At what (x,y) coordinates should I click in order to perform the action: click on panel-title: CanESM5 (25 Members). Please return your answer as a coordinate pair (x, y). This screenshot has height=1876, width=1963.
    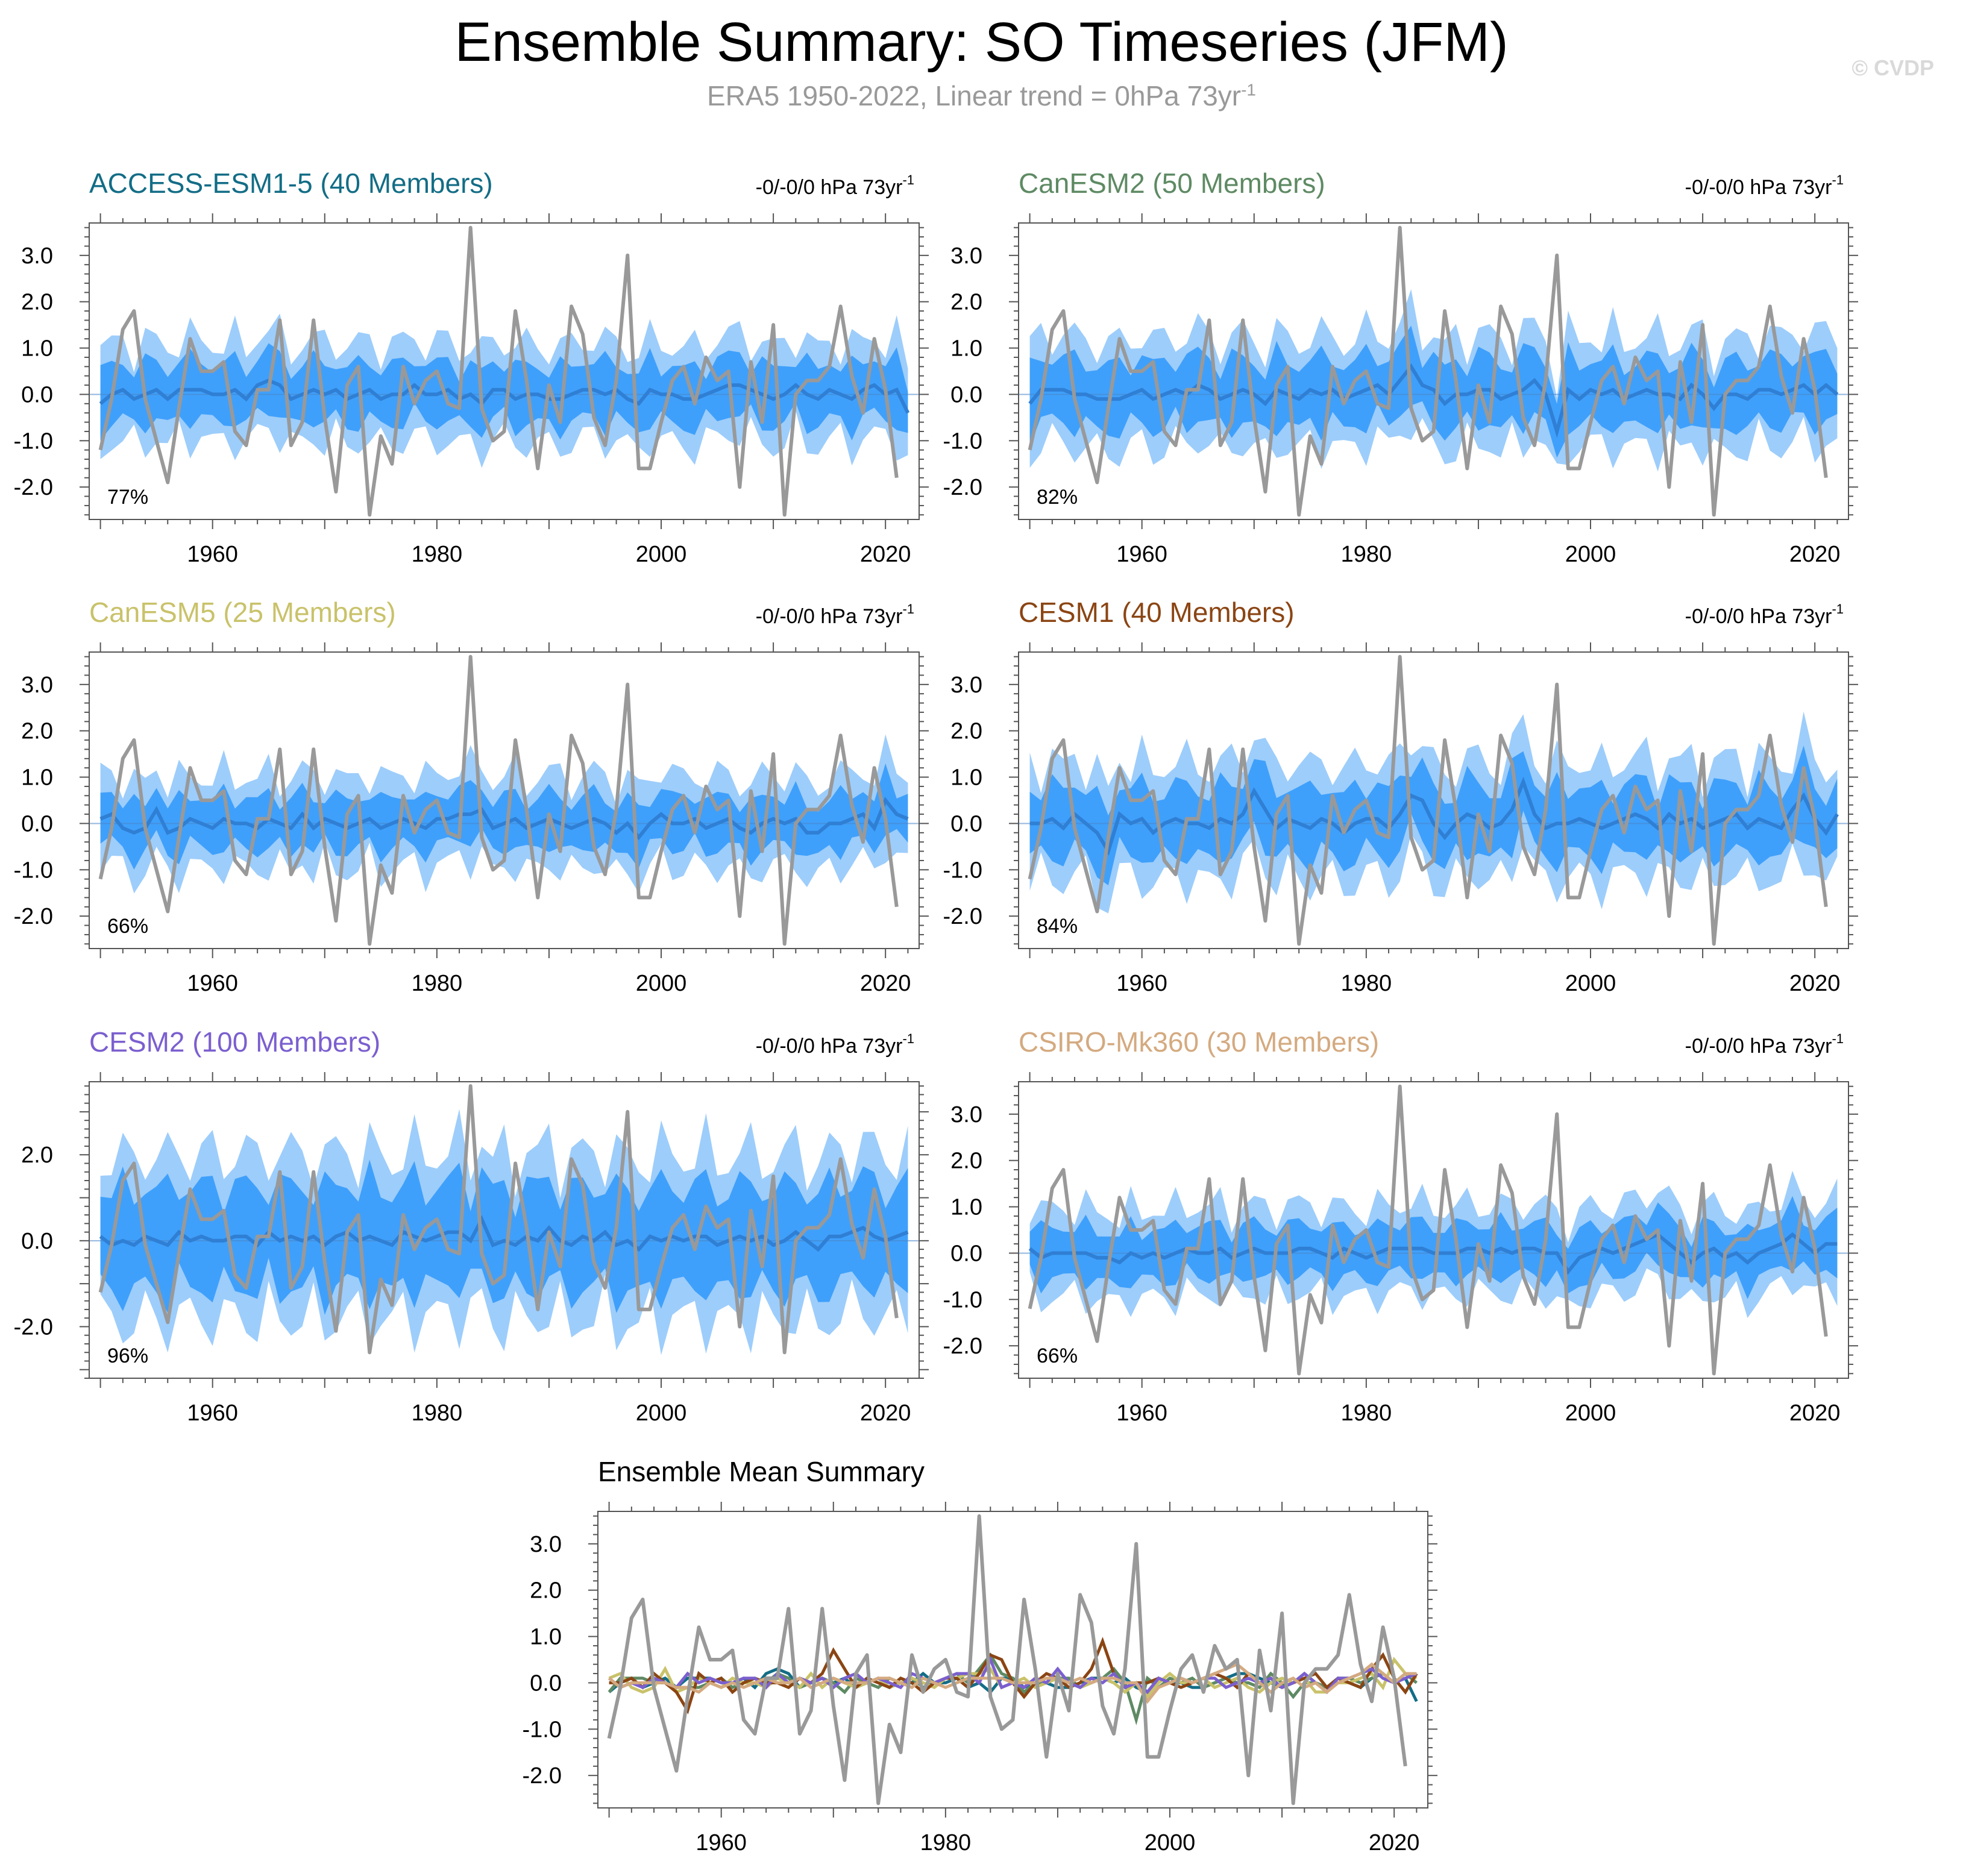
    Looking at the image, I should click on (242, 612).